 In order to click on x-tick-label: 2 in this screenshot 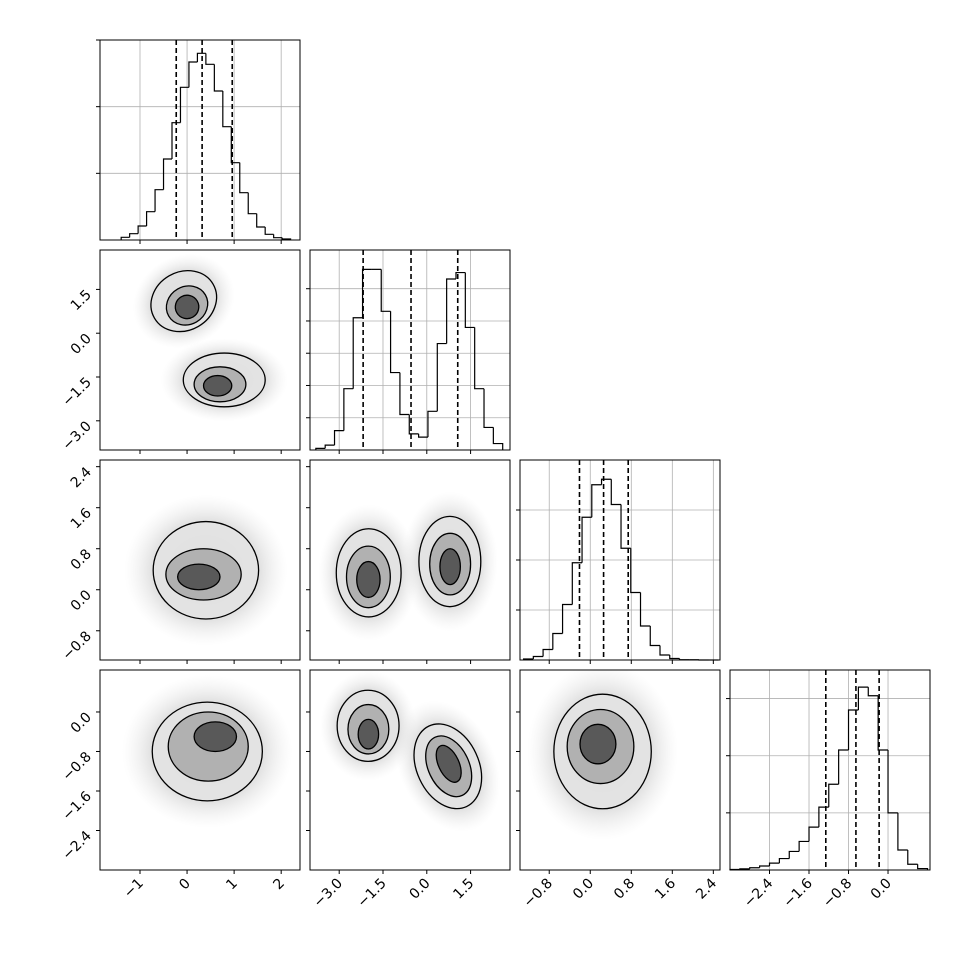, I will do `click(279, 885)`.